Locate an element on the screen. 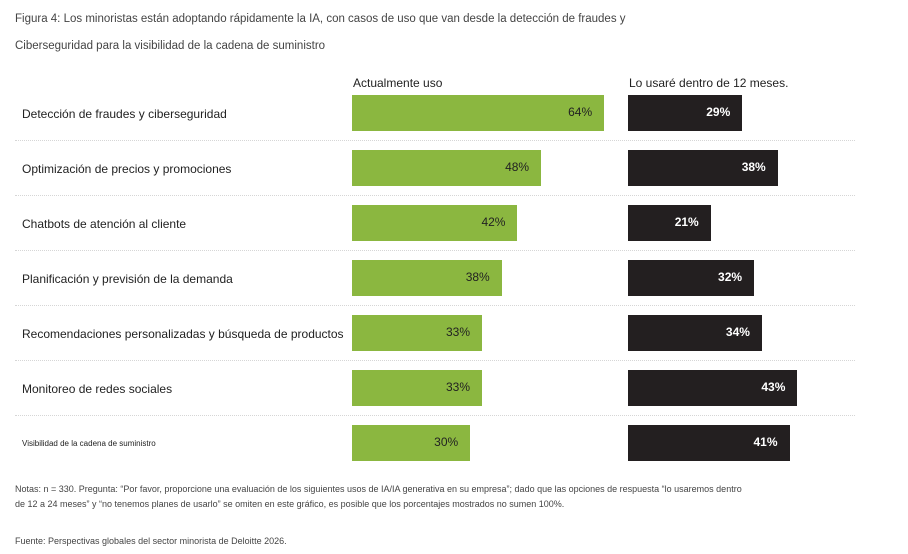  data-label: 32% is located at coordinates (730, 277).